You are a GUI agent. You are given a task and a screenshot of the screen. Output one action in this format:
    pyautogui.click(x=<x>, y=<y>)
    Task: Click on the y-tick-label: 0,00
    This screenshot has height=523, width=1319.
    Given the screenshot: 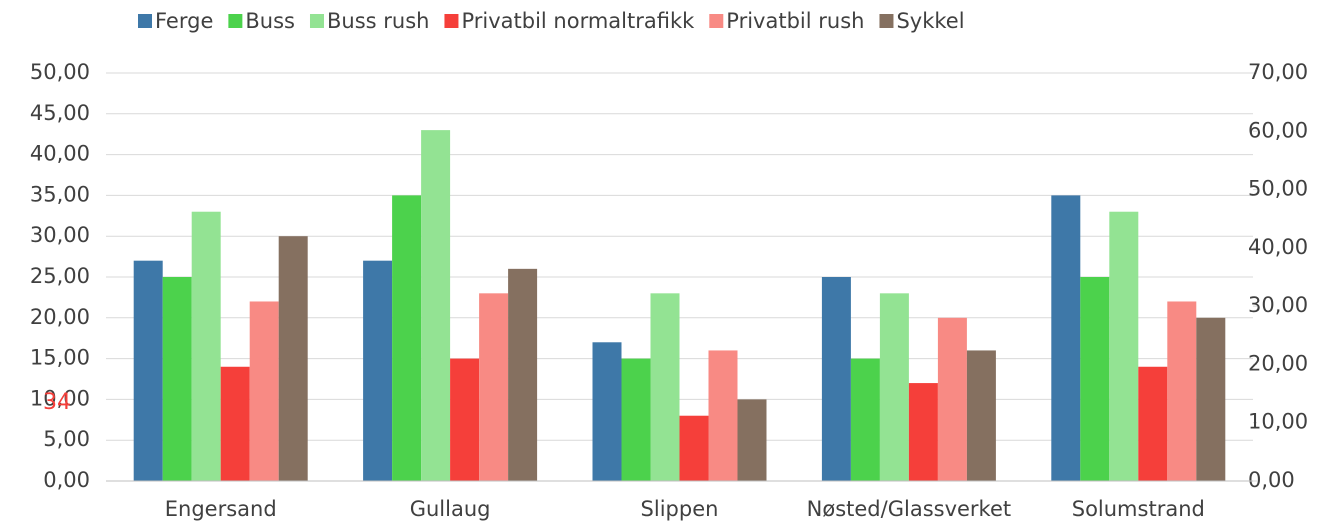 What is the action you would take?
    pyautogui.click(x=66, y=480)
    